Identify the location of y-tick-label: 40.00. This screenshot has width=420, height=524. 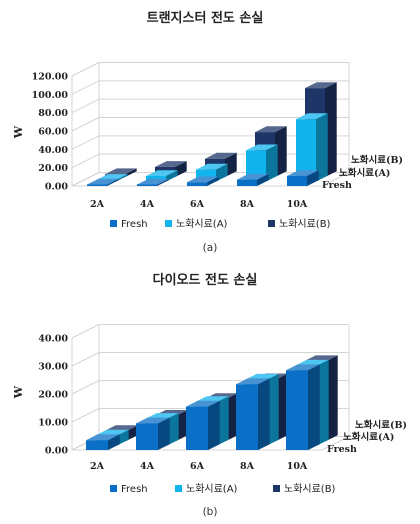
(53, 339).